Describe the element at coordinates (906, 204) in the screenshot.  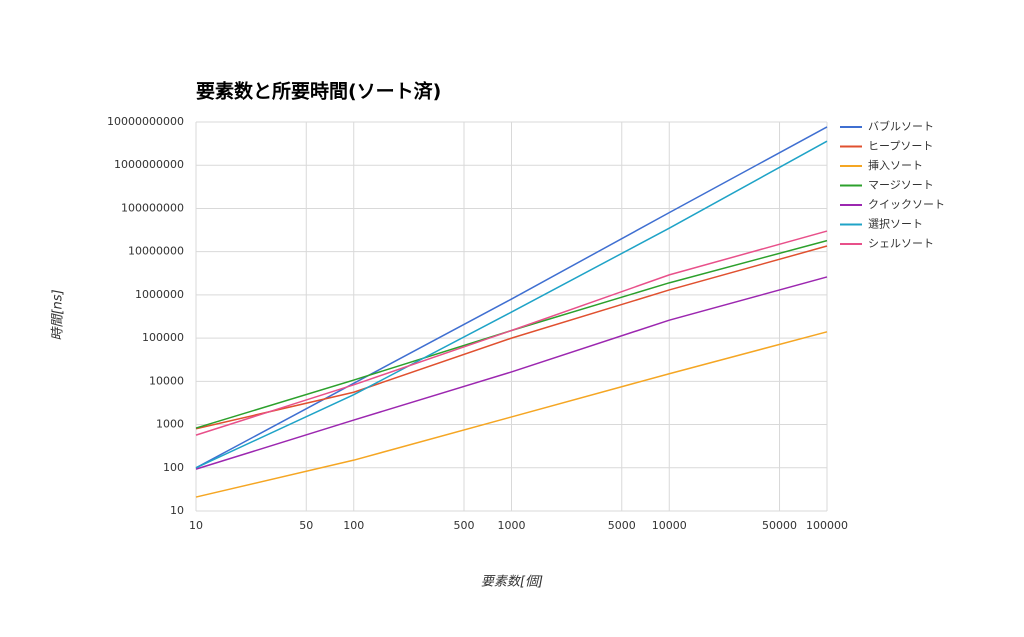
I see `legend-label: クイックソート` at that location.